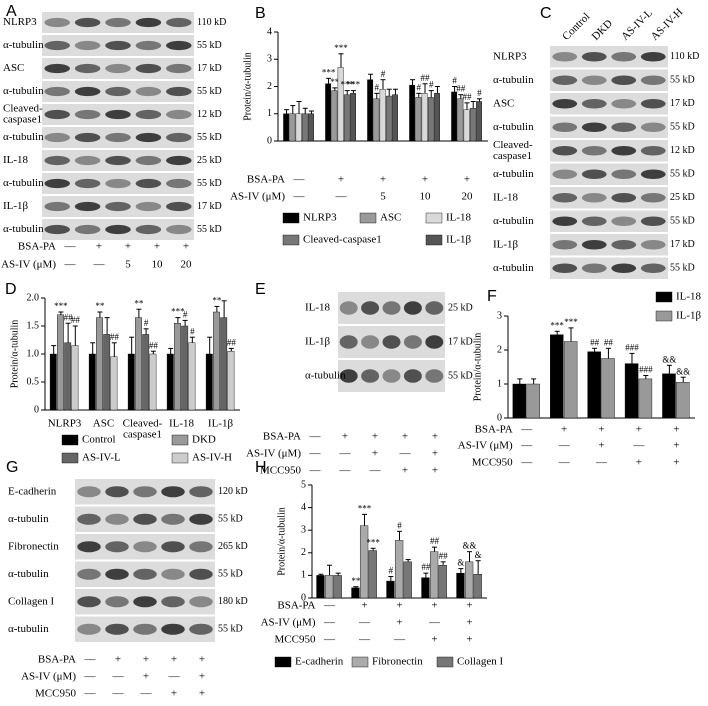 The image size is (708, 706). I want to click on treatment-label: MCC950, so click(55, 694).